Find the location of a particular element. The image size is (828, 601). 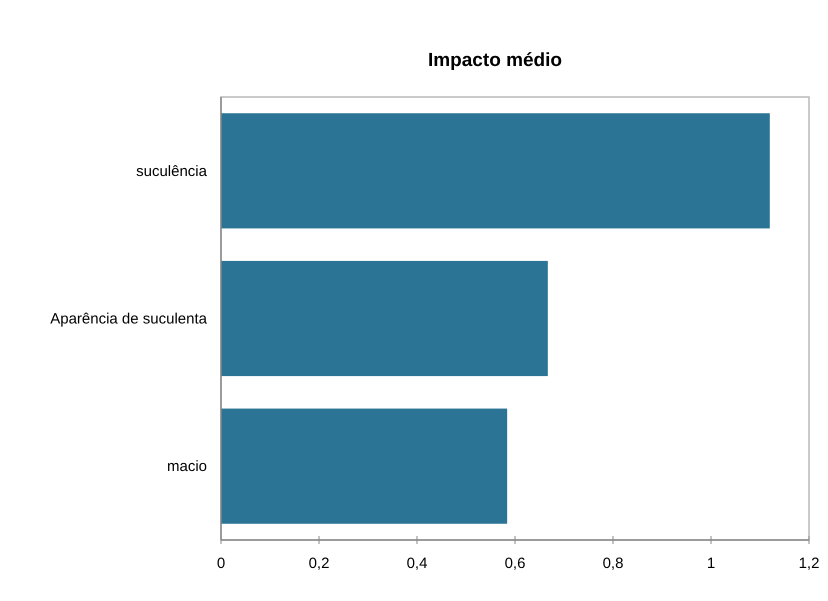

x-tick-label: 1 is located at coordinates (711, 563).